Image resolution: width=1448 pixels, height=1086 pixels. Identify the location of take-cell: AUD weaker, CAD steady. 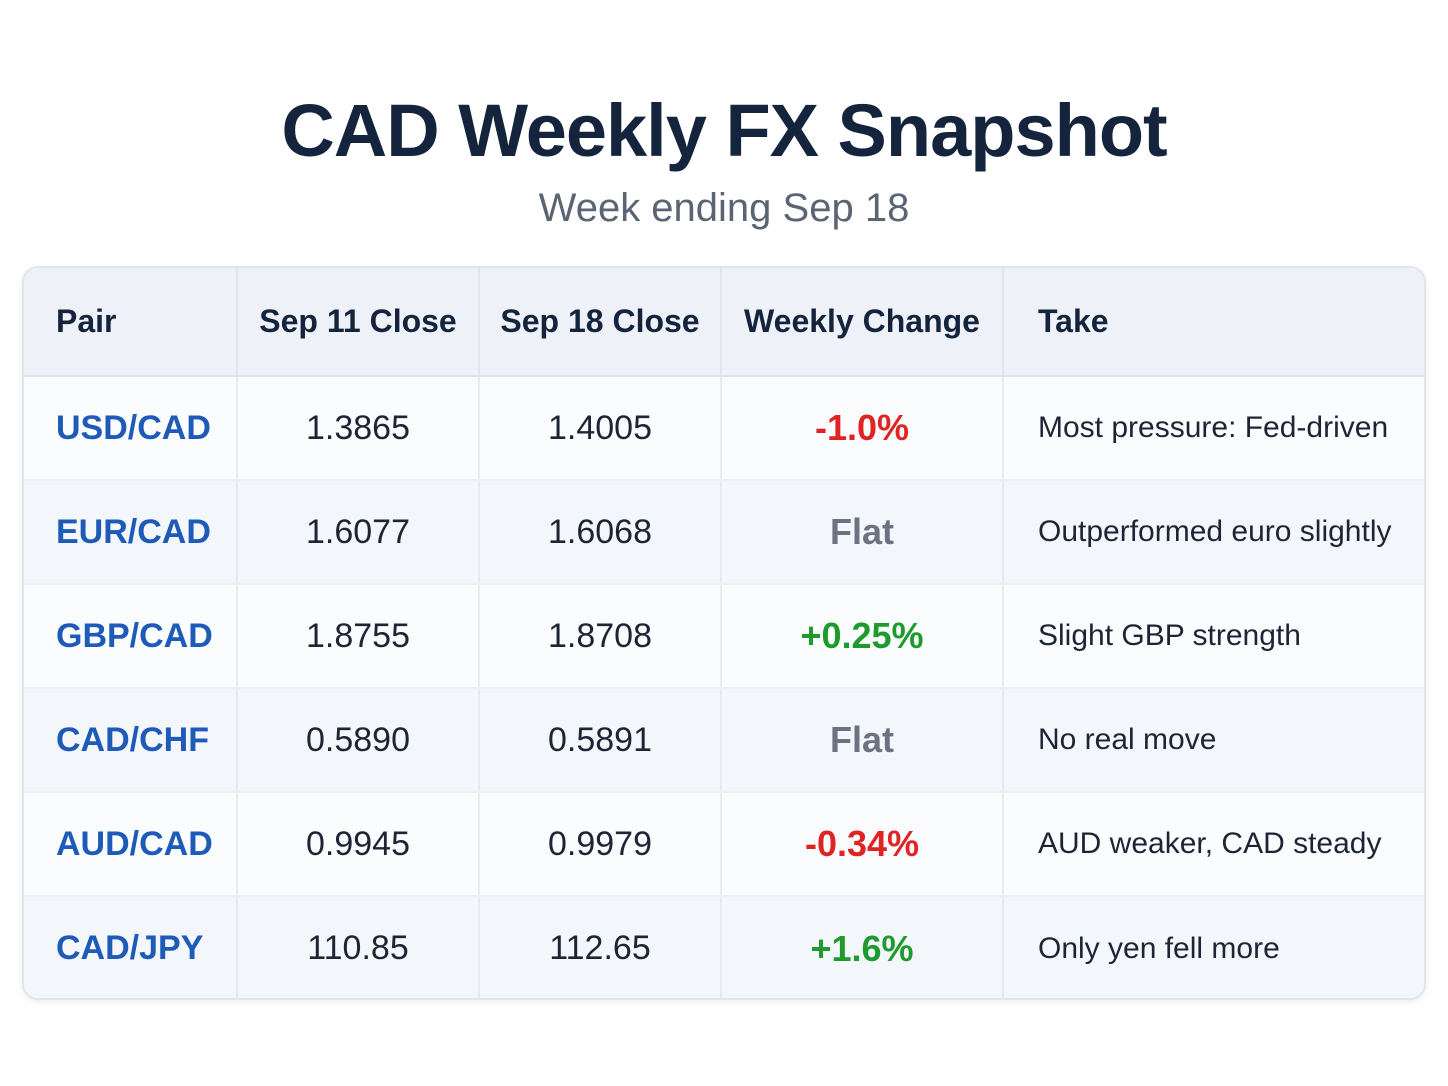
(1213, 844).